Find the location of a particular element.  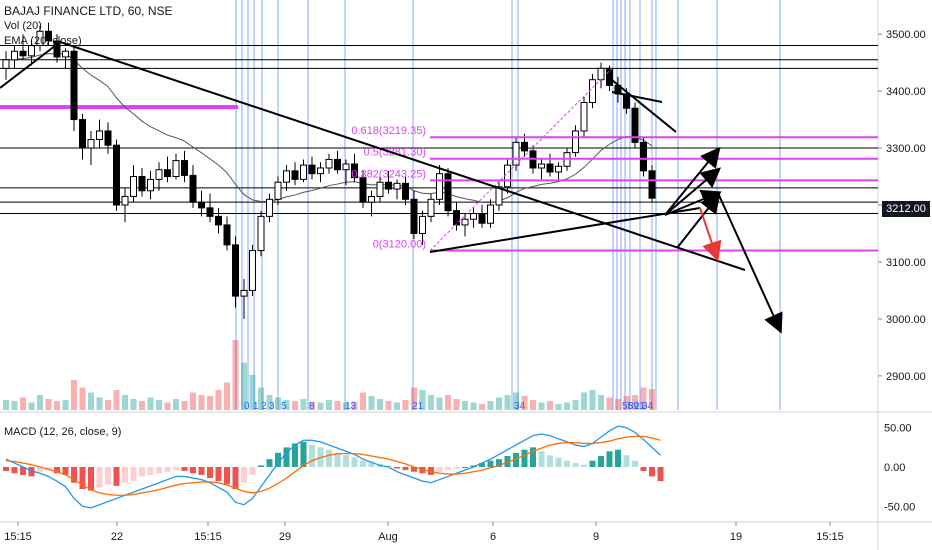

time-tick-label: 22 is located at coordinates (117, 537).